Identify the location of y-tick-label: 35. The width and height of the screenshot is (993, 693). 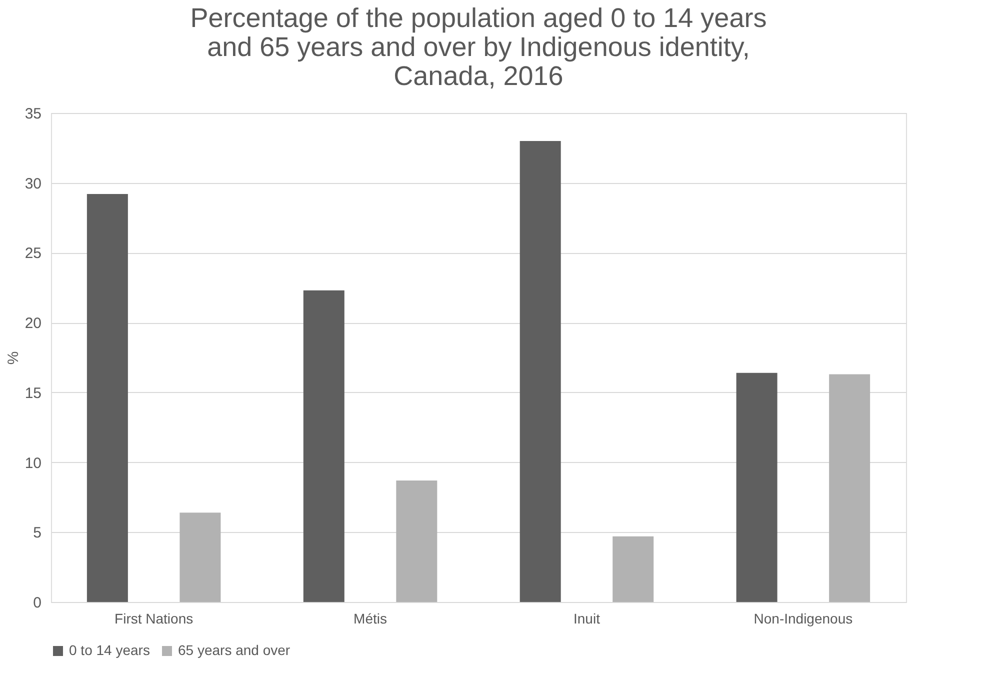
(33, 114).